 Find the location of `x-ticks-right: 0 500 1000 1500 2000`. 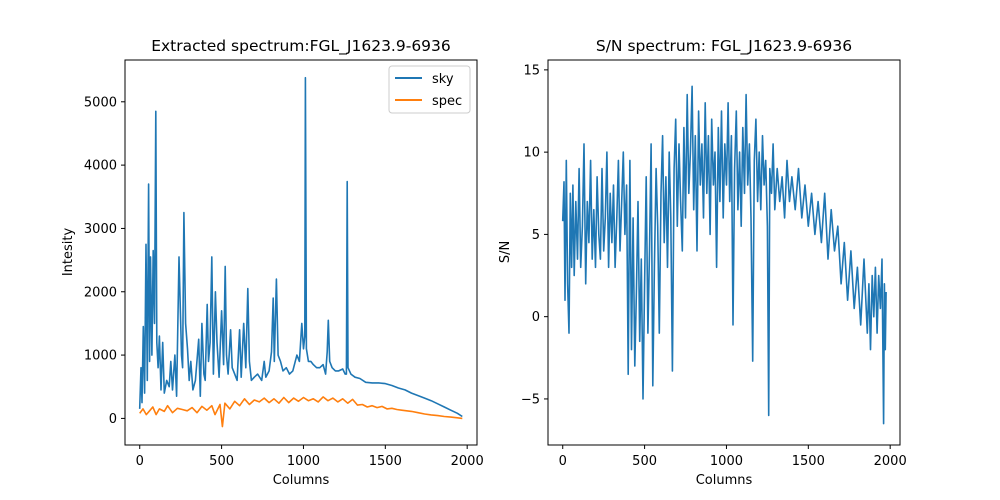

x-ticks-right: 0 500 1000 1500 2000 is located at coordinates (733, 457).